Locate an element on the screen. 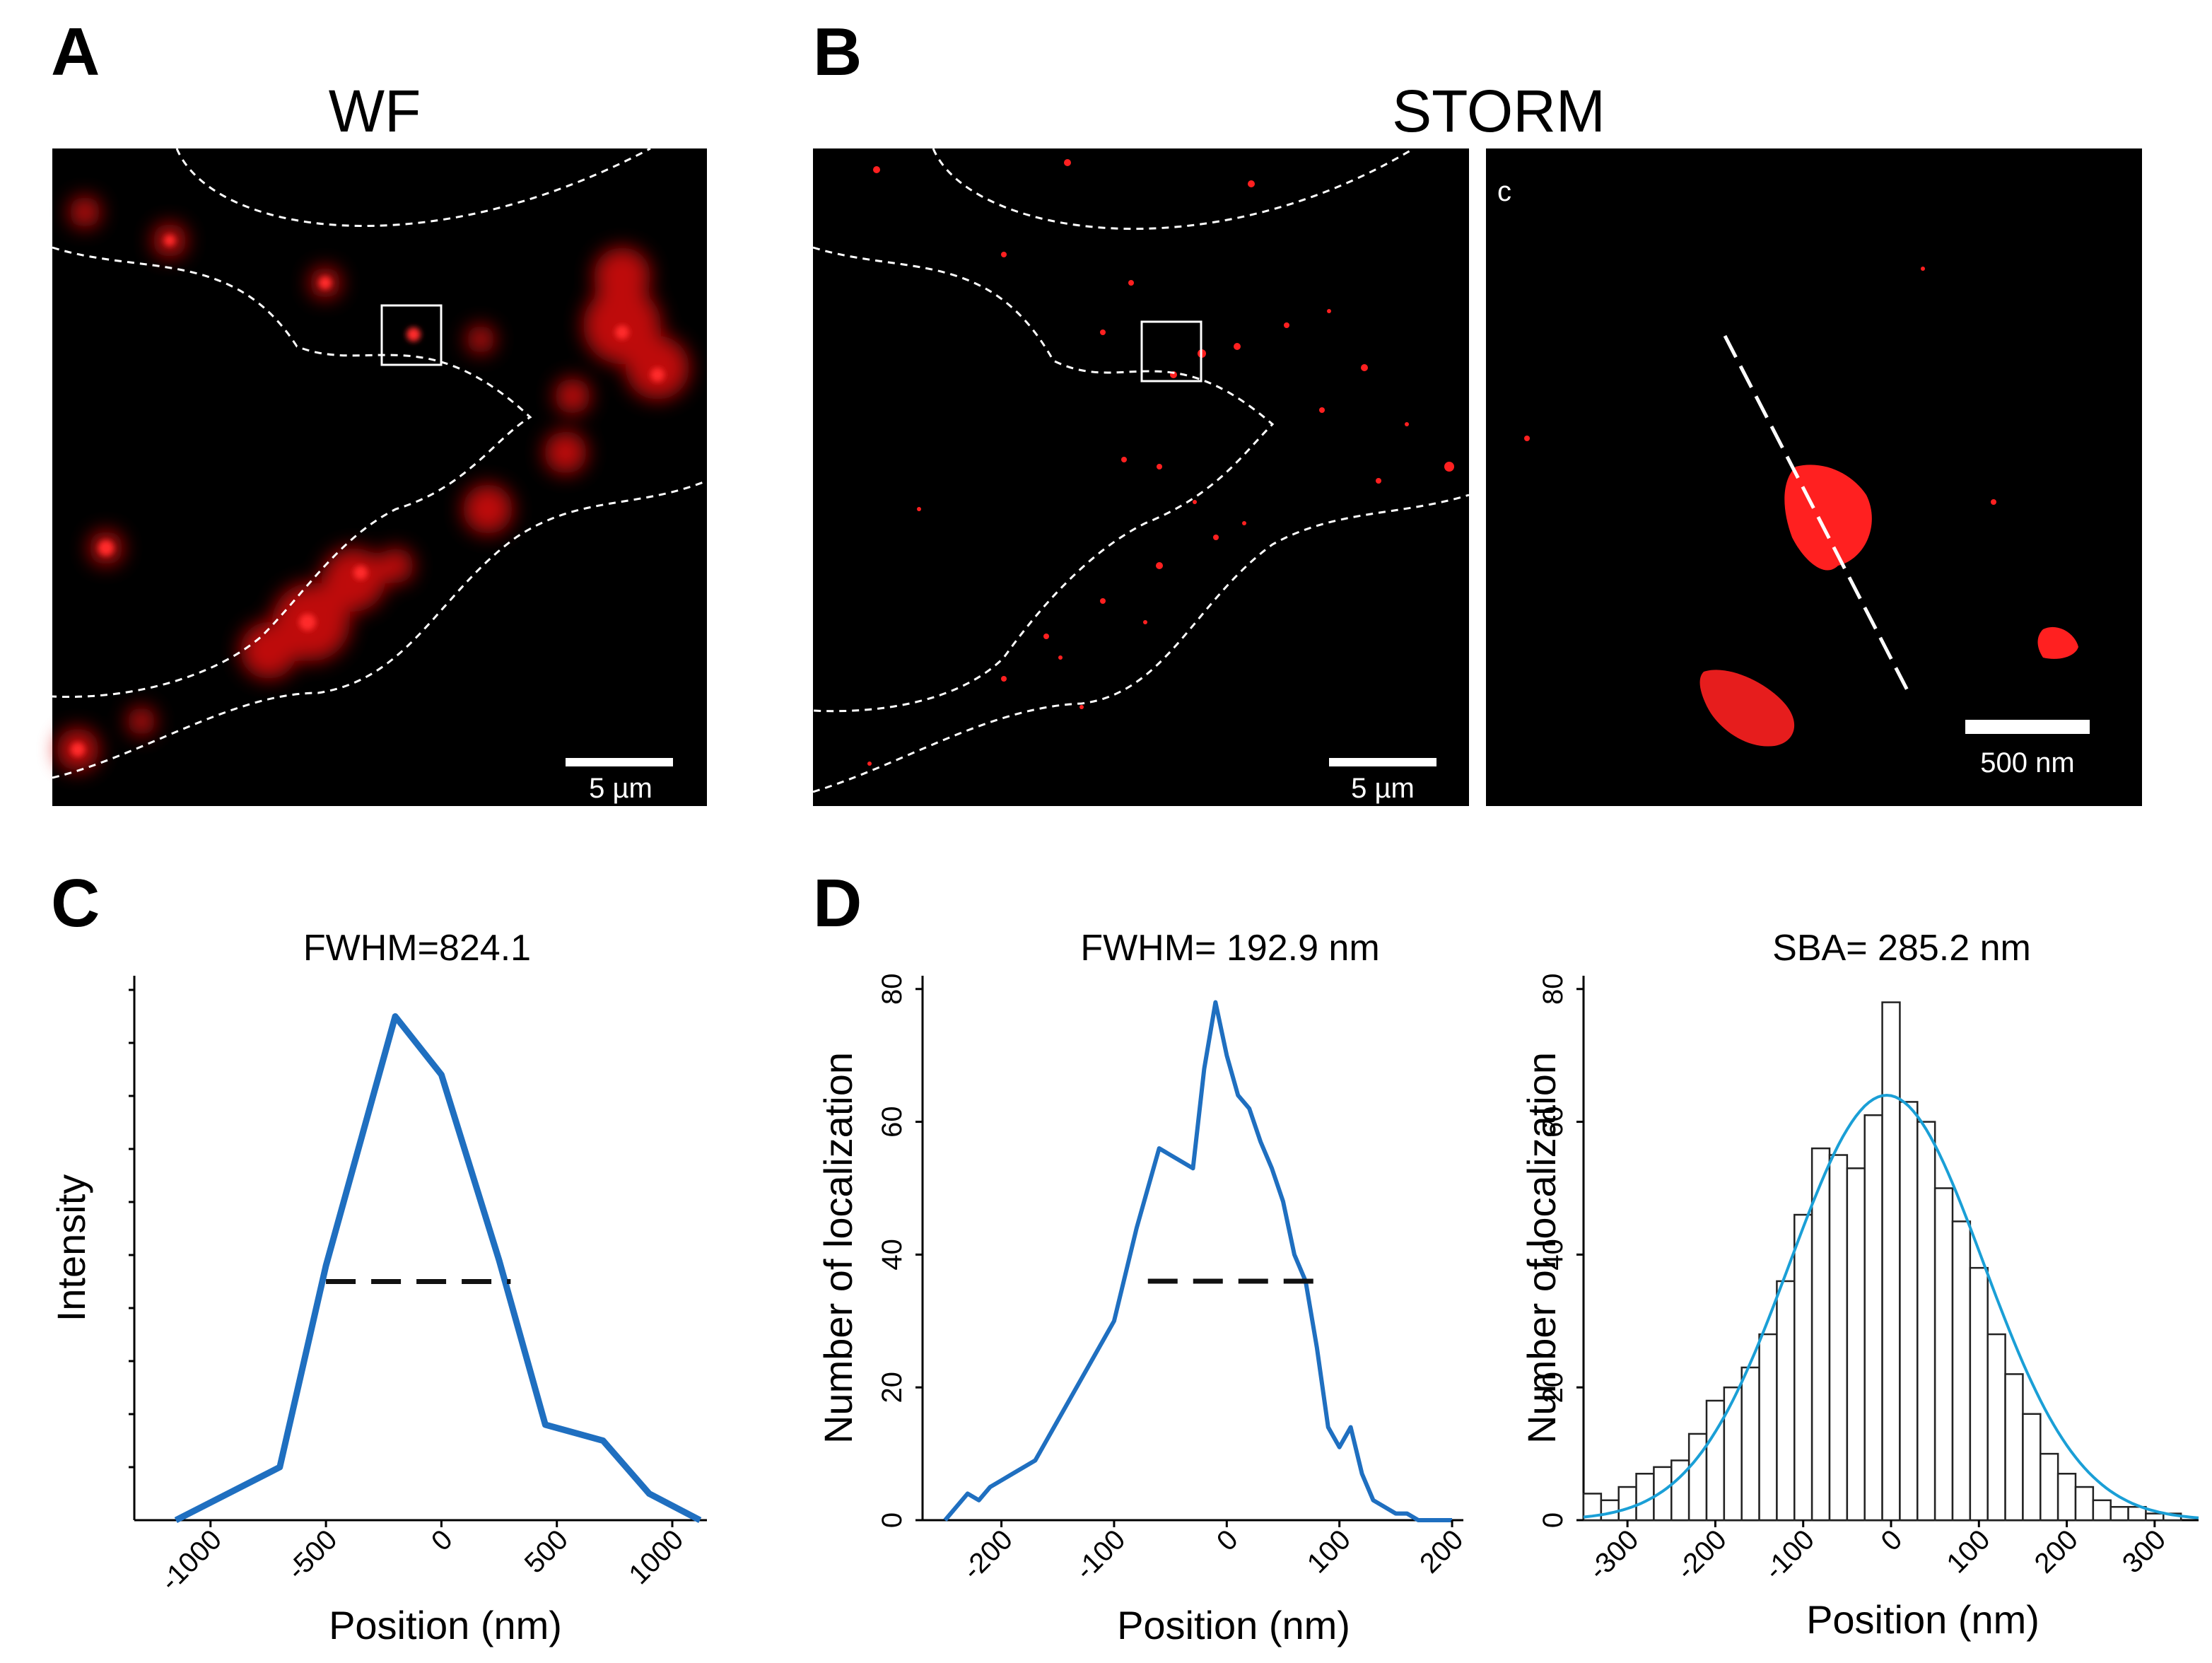 The image size is (2212, 1663). chart-d1-xtick-label-2: 0 is located at coordinates (1227, 1540).